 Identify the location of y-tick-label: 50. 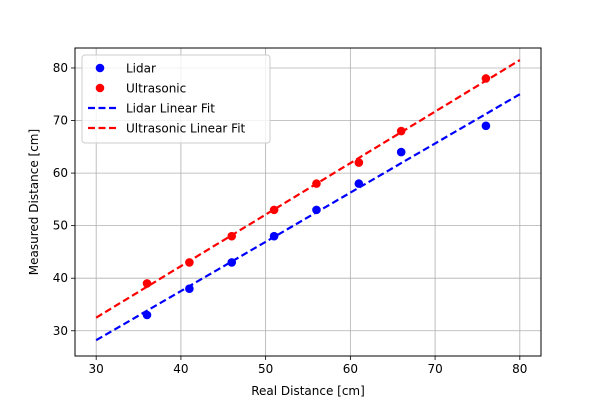
(60, 226).